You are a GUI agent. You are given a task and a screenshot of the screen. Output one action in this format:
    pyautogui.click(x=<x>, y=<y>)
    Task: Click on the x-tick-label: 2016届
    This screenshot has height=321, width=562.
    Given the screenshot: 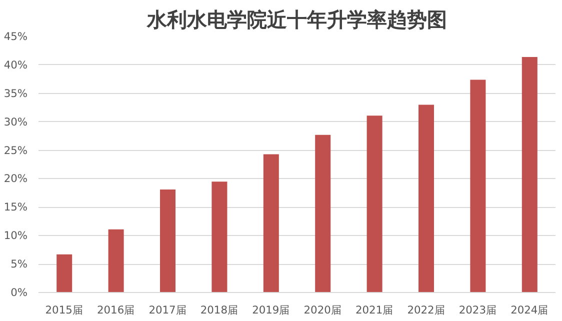 What is the action you would take?
    pyautogui.click(x=116, y=310)
    